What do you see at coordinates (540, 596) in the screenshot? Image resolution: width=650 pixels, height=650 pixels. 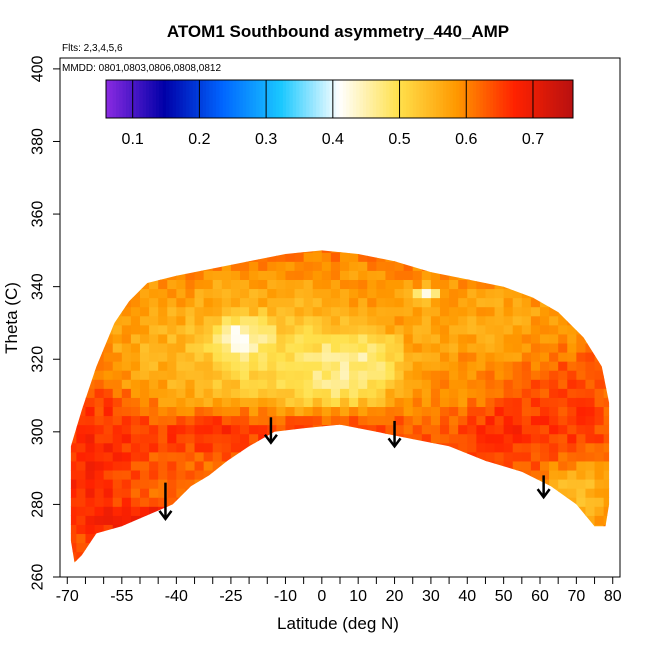 I see `x-tick-label: 60` at bounding box center [540, 596].